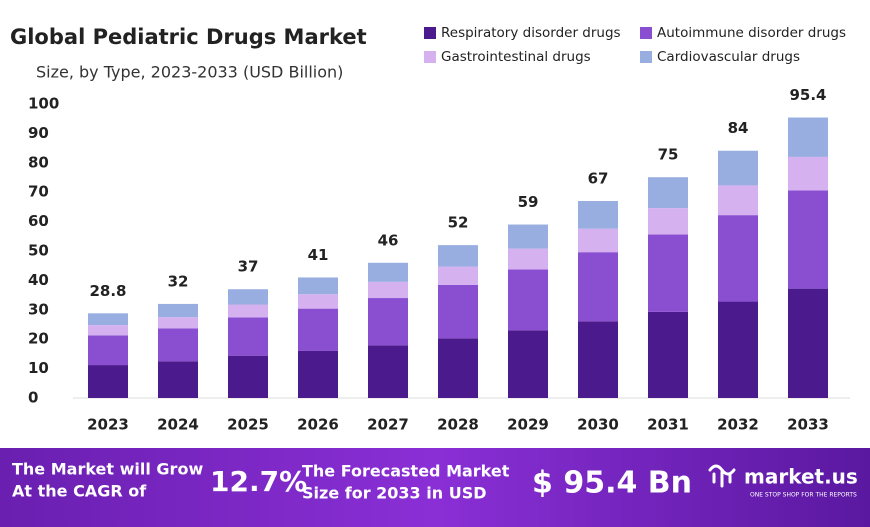 This screenshot has height=527, width=870. Describe the element at coordinates (38, 192) in the screenshot. I see `y-tick-label: 70` at that location.